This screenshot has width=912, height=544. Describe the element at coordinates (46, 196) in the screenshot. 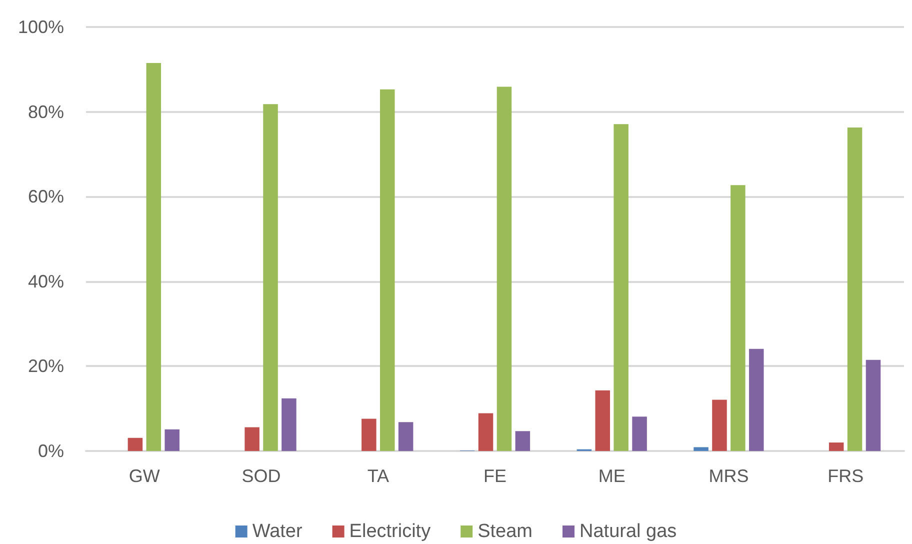

I see `y-tick-label: 60%` at that location.